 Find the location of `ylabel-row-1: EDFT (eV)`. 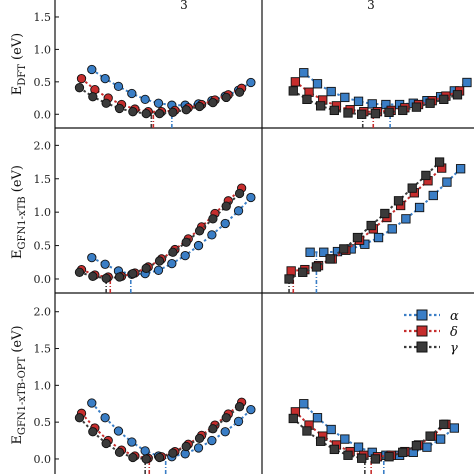

ylabel-row-1: EDFT (eV) is located at coordinates (19, 64).